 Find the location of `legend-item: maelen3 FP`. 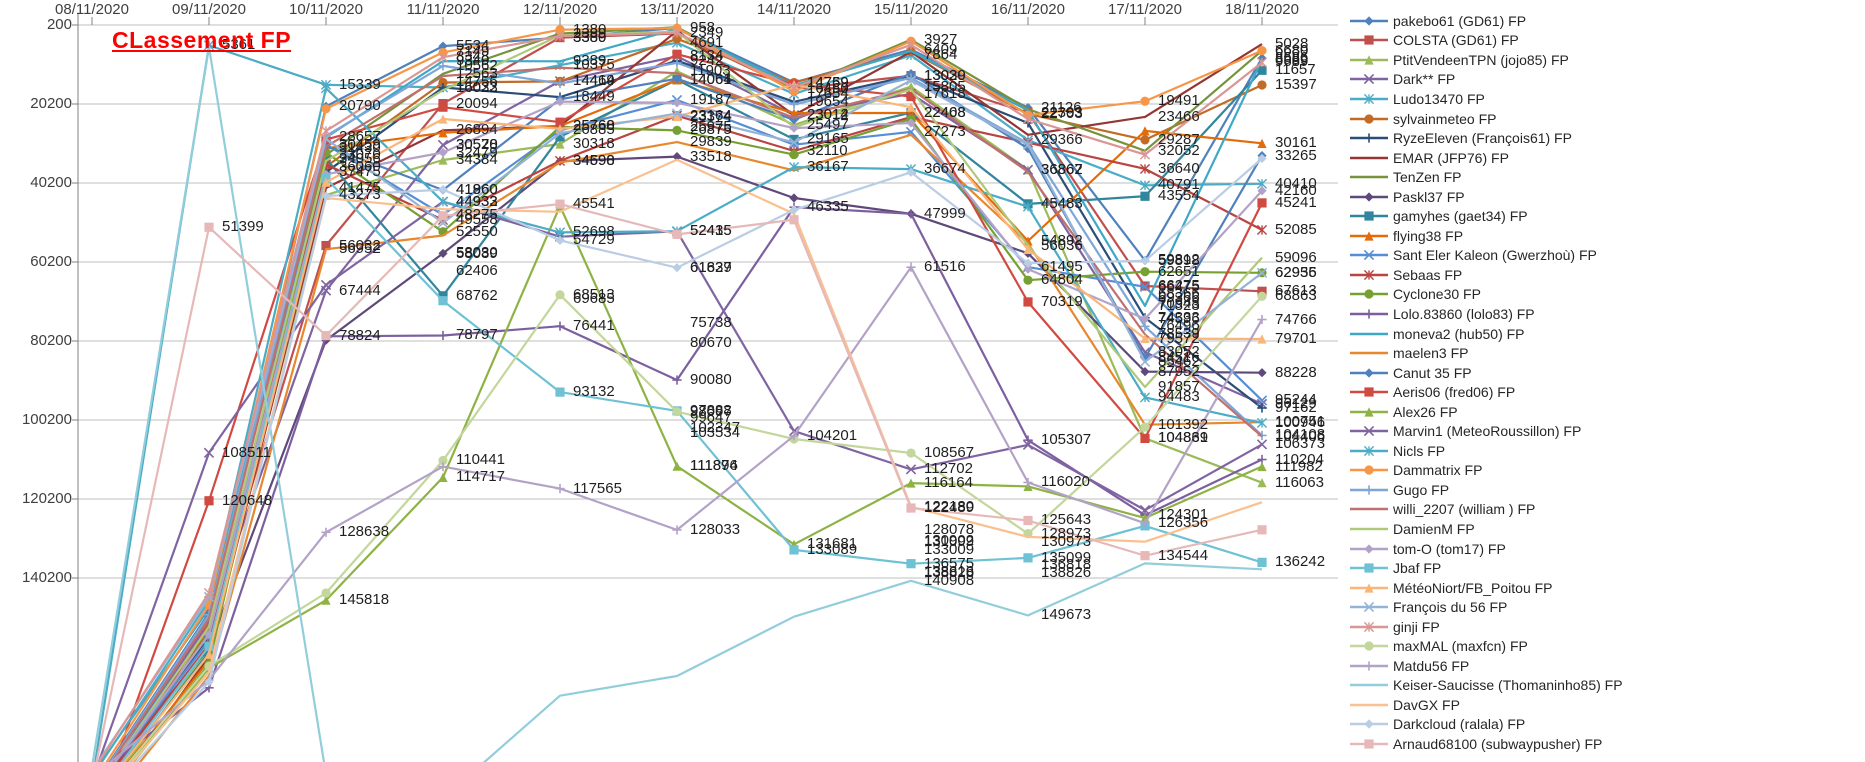

legend-item: maelen3 FP is located at coordinates (1605, 353).